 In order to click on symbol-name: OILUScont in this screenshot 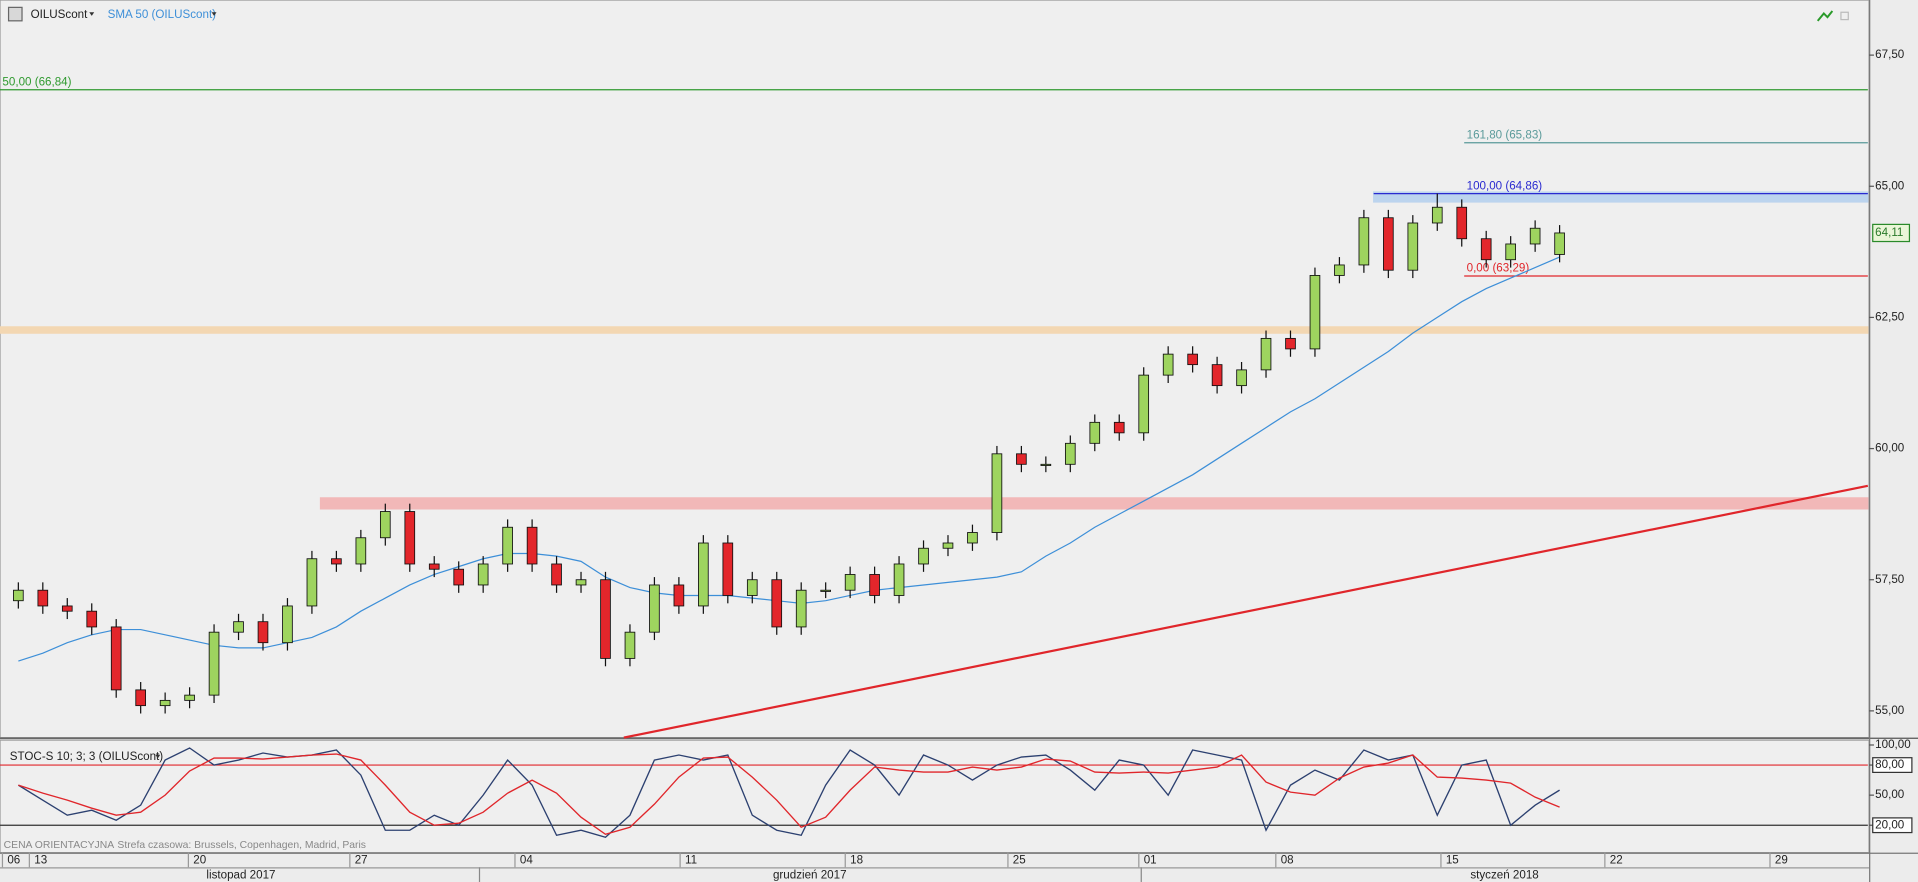, I will do `click(60, 14)`.